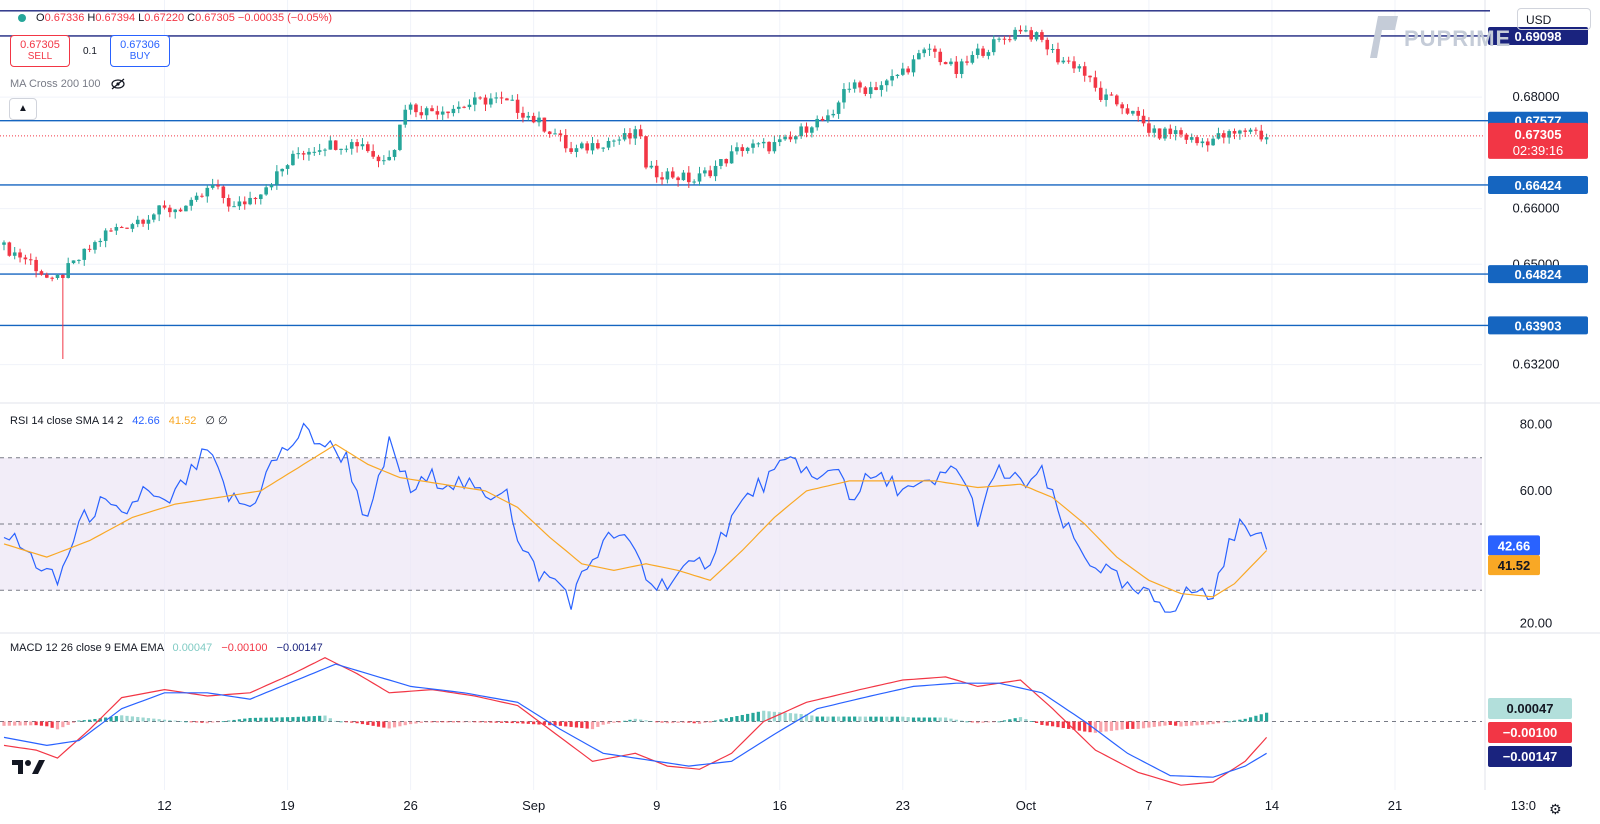 The image size is (1600, 824). I want to click on spread-value: 0.1, so click(90, 51).